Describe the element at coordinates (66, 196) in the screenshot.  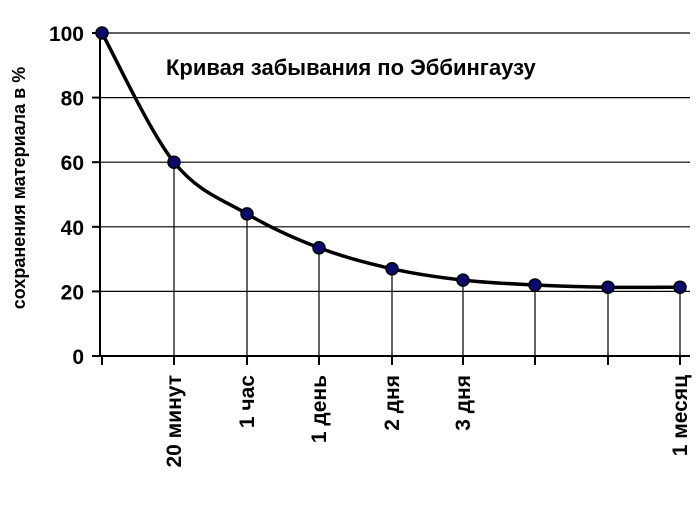
I see `y-tick-labels: 0 20 40 60 80 100` at that location.